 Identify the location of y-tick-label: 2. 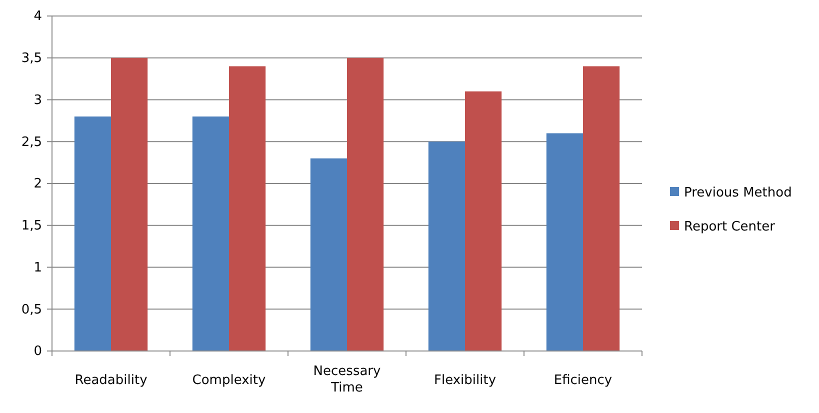
(38, 184).